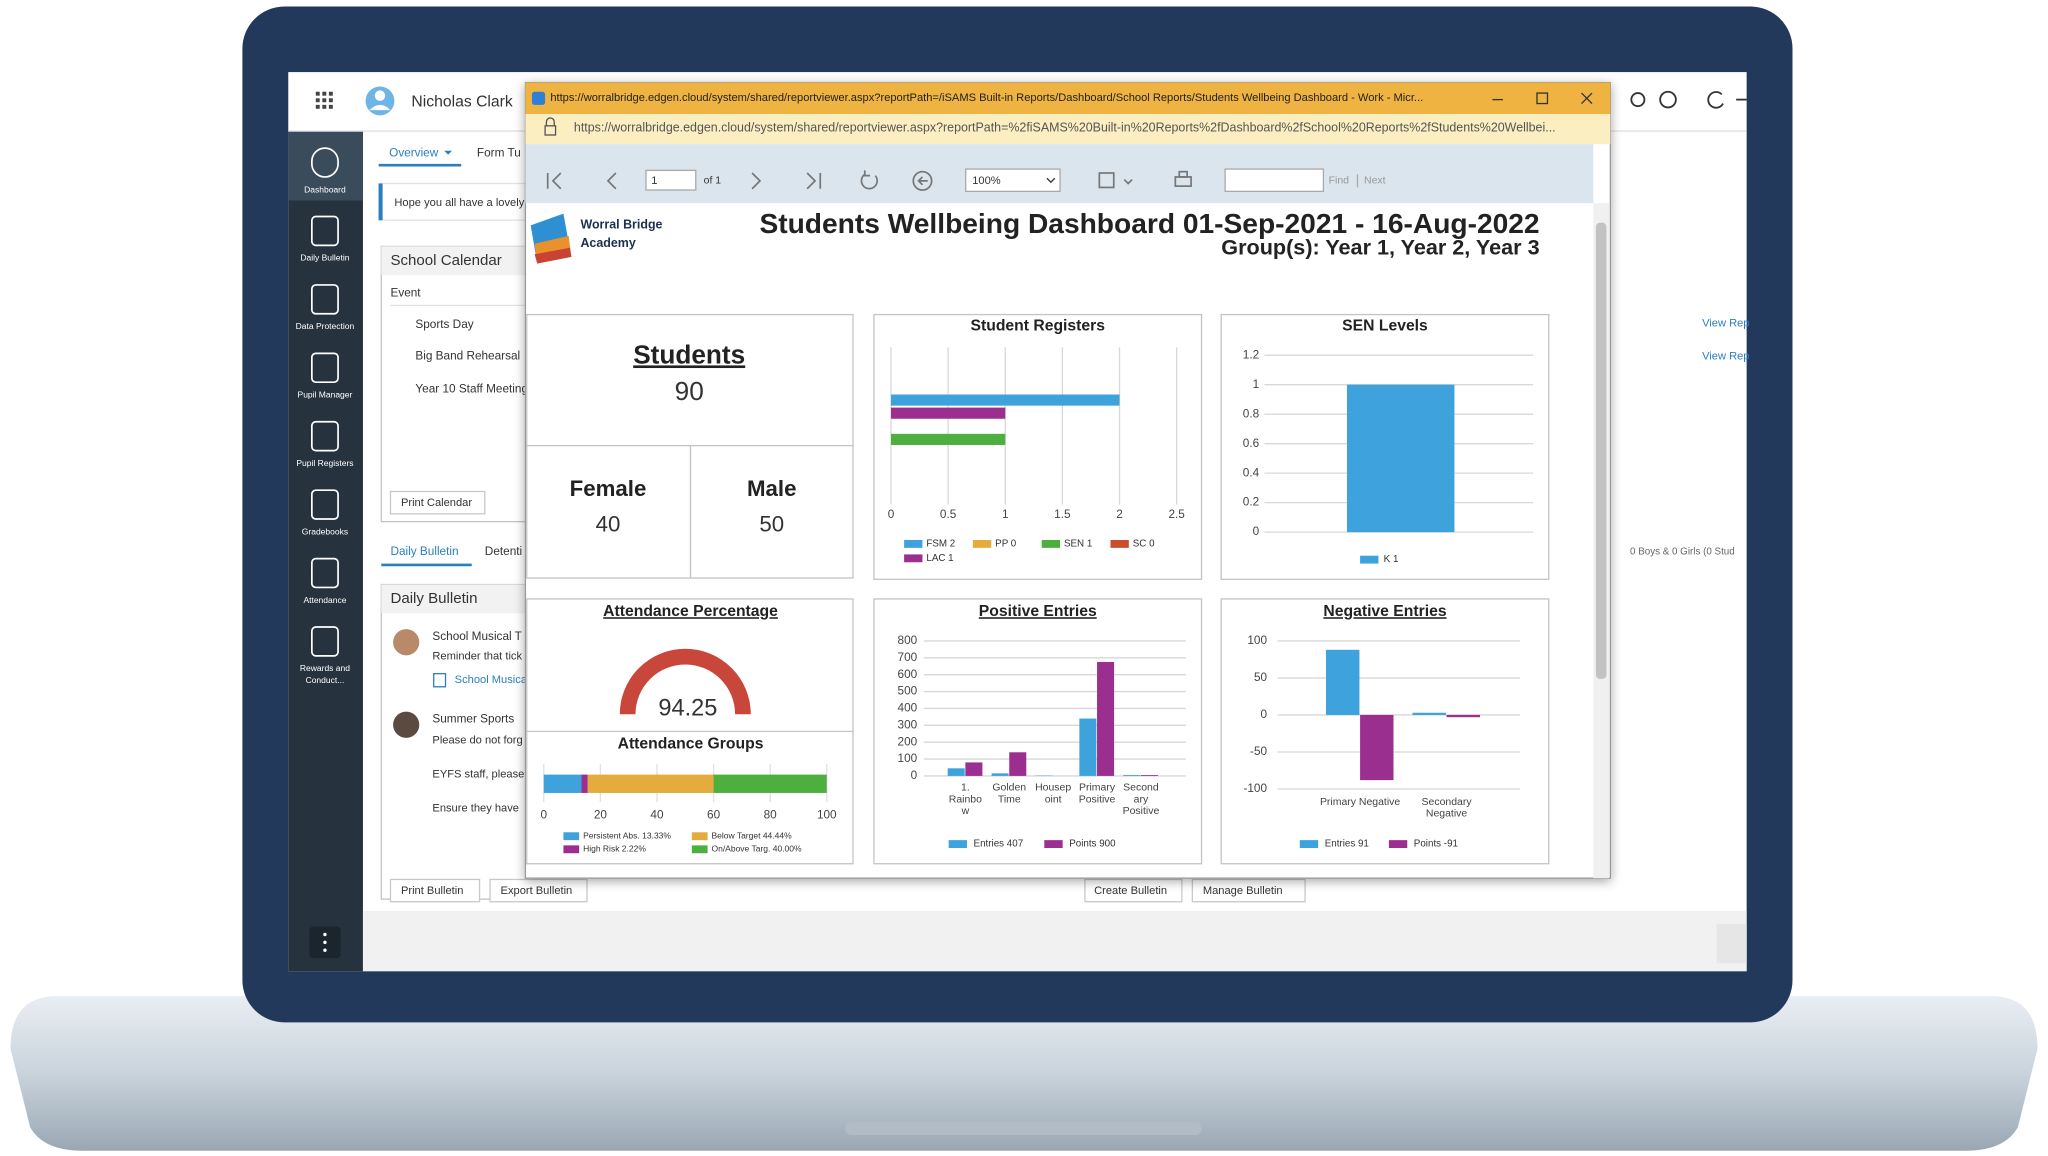 The image size is (2048, 1156). I want to click on y-tick-label: 200, so click(908, 741).